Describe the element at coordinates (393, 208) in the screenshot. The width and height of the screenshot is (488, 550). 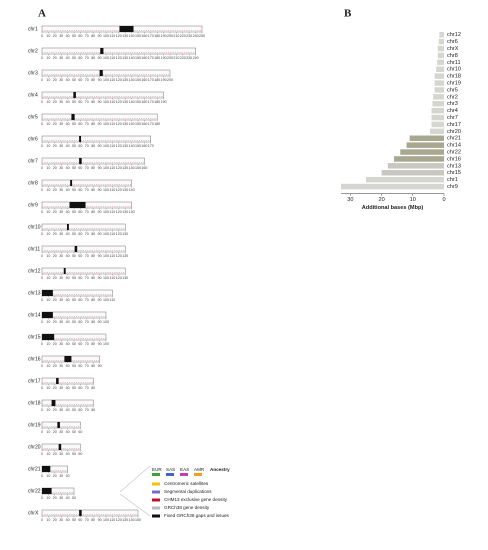
I see `x-axis-label: Additional bases (Mbp)` at that location.